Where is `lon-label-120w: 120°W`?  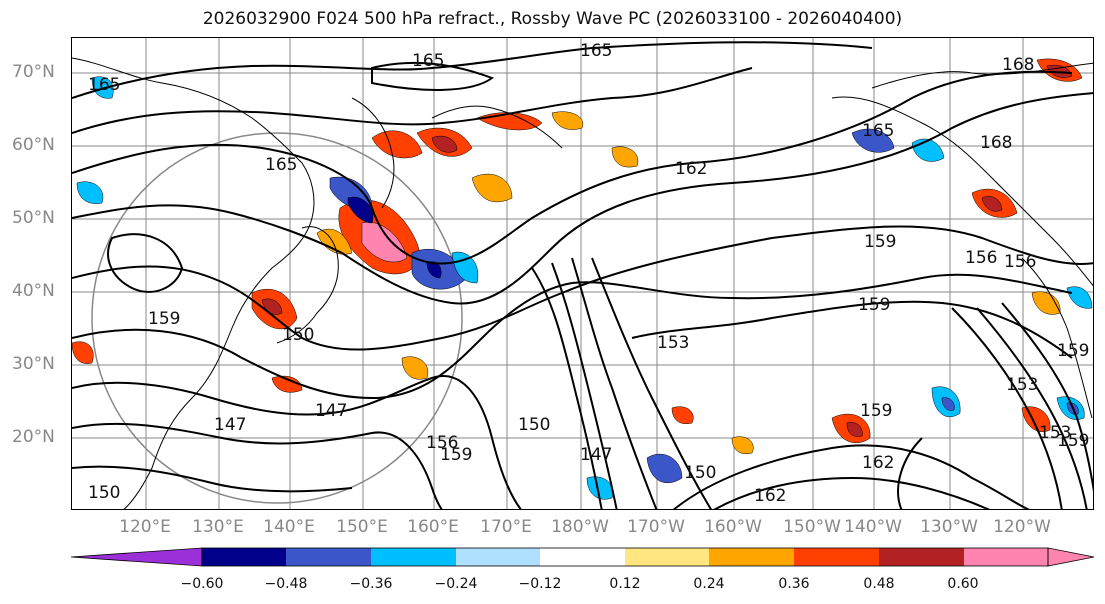 lon-label-120w: 120°W is located at coordinates (1022, 527).